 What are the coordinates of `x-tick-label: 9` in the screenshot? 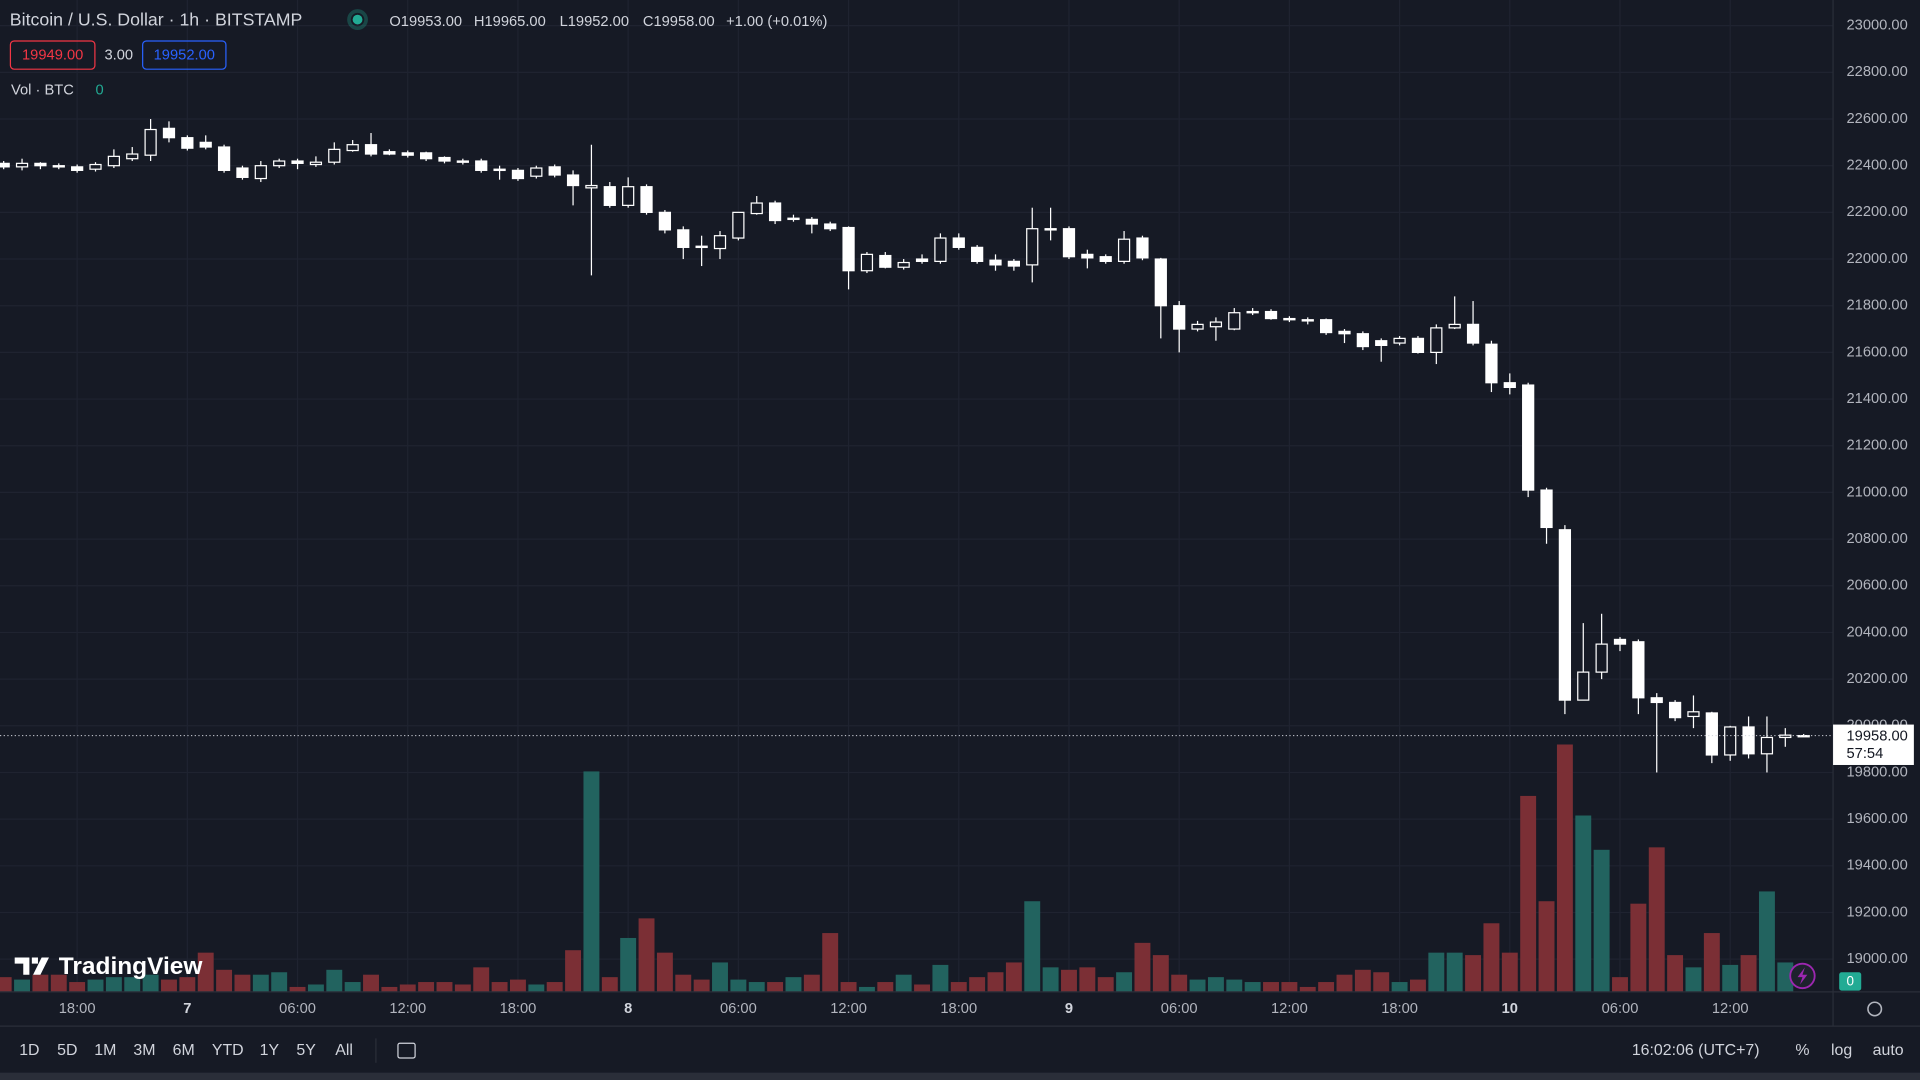 It's located at (1069, 1009).